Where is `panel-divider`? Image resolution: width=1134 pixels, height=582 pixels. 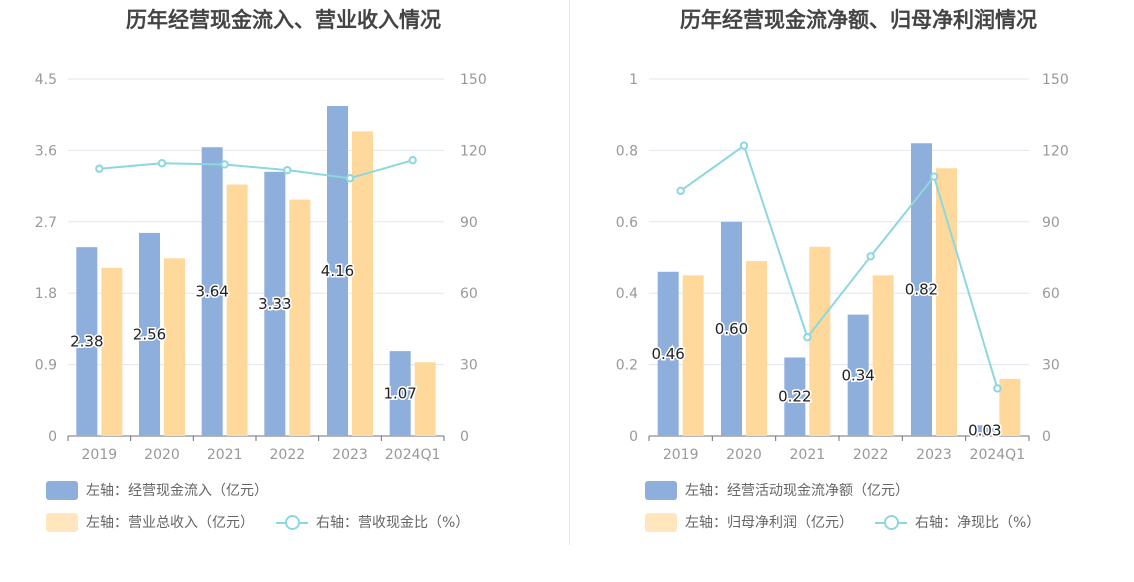
panel-divider is located at coordinates (569, 272).